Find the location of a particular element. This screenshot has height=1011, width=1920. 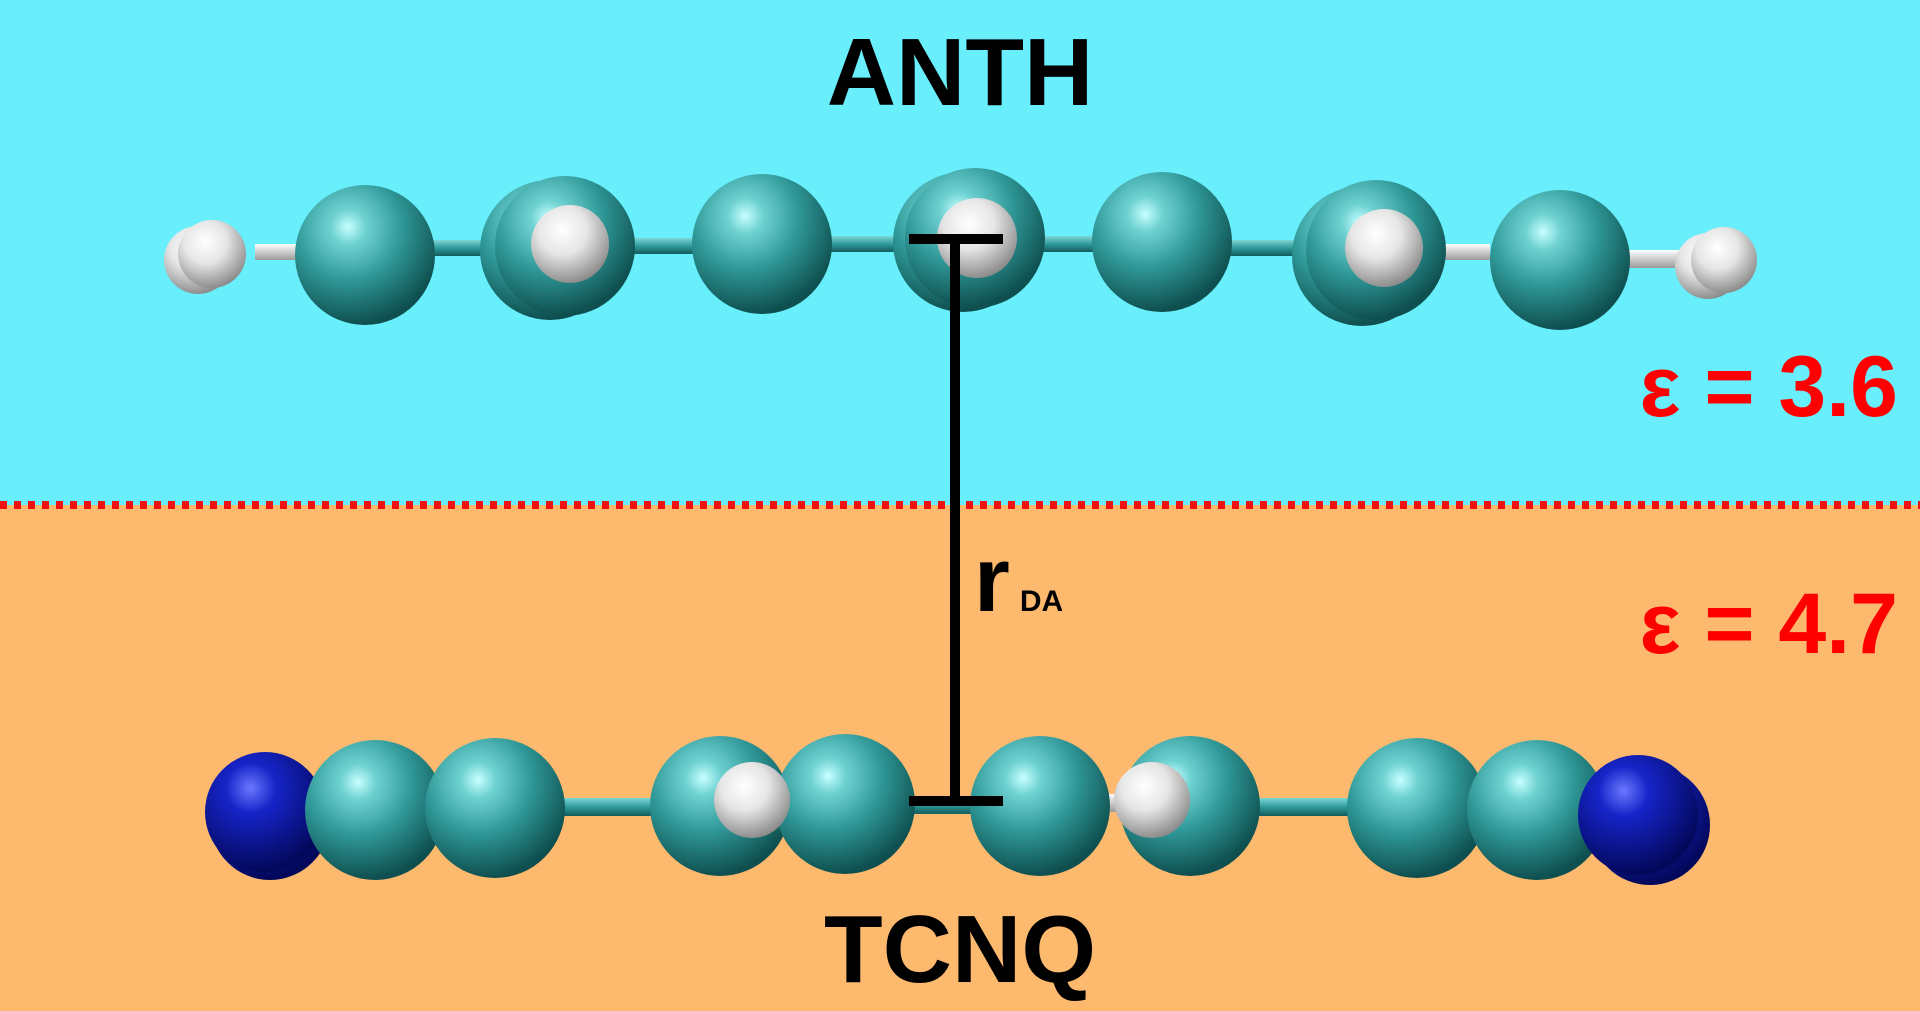

tcnq-molecule is located at coordinates (957, 809).